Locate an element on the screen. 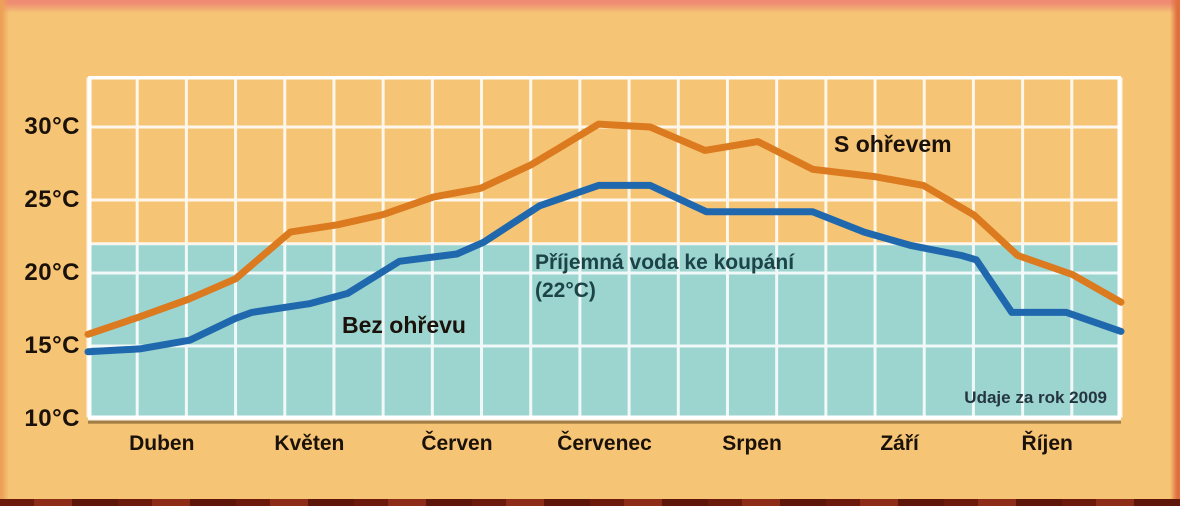 This screenshot has width=1180, height=506. y-tick-label: 30°C is located at coordinates (52, 126).